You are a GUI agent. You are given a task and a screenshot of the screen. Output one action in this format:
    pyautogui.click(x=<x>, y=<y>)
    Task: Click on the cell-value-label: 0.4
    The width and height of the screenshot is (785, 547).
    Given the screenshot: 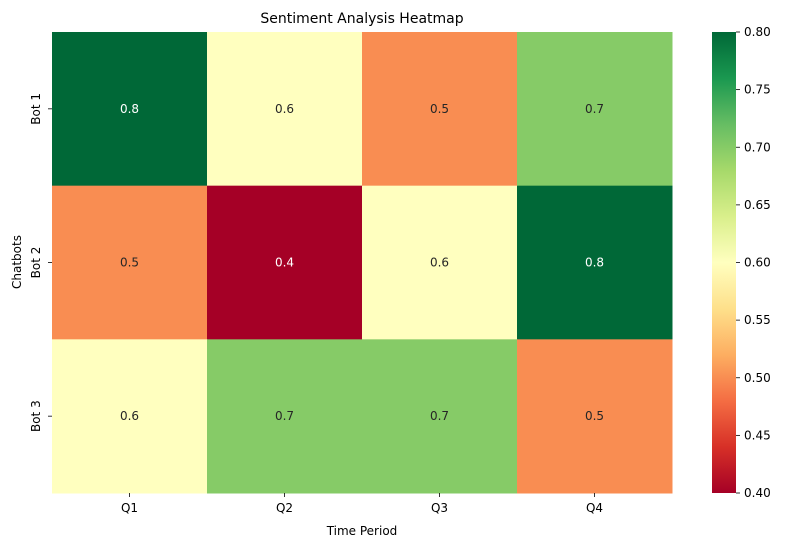 What is the action you would take?
    pyautogui.click(x=284, y=263)
    